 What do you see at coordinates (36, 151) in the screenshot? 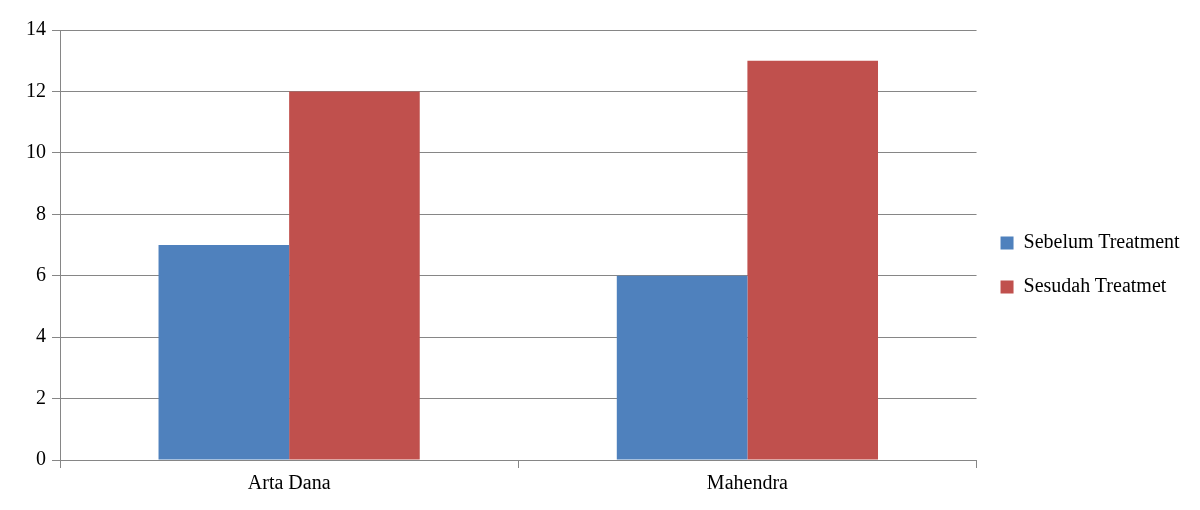
I see `y-tick-label: 10` at bounding box center [36, 151].